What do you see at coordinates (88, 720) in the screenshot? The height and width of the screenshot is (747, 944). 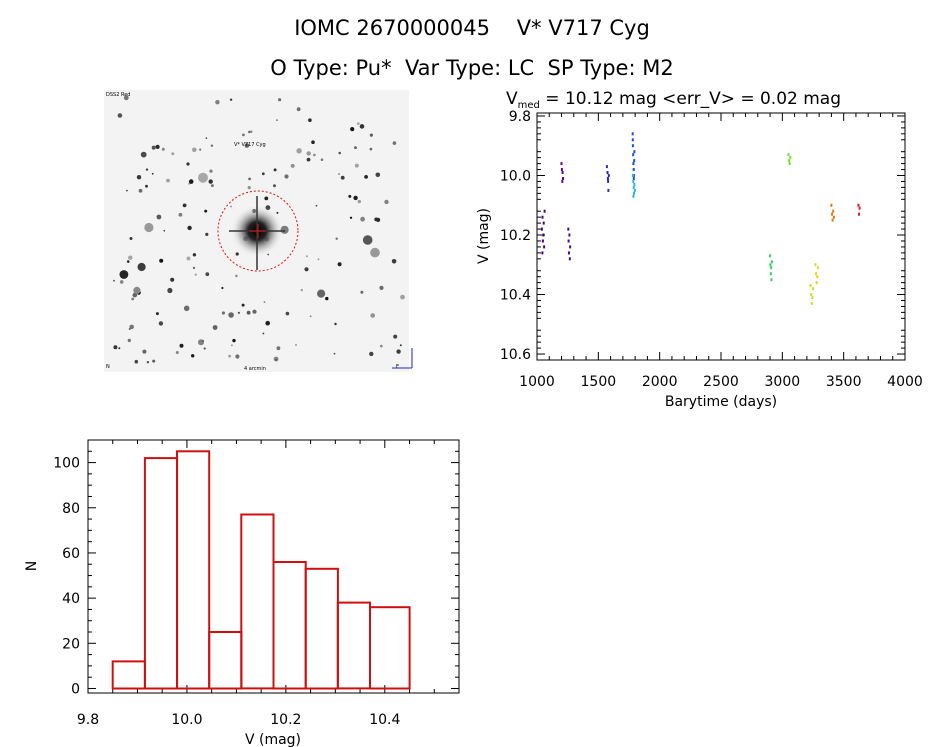 I see `hist-xtick-label: 9.8` at bounding box center [88, 720].